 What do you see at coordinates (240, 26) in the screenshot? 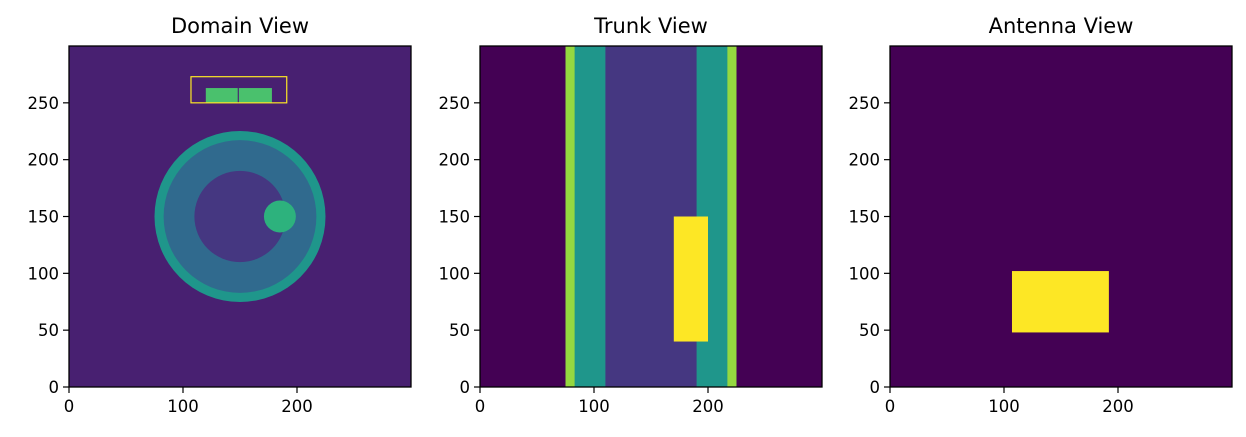
I see `chart-title: Domain View` at bounding box center [240, 26].